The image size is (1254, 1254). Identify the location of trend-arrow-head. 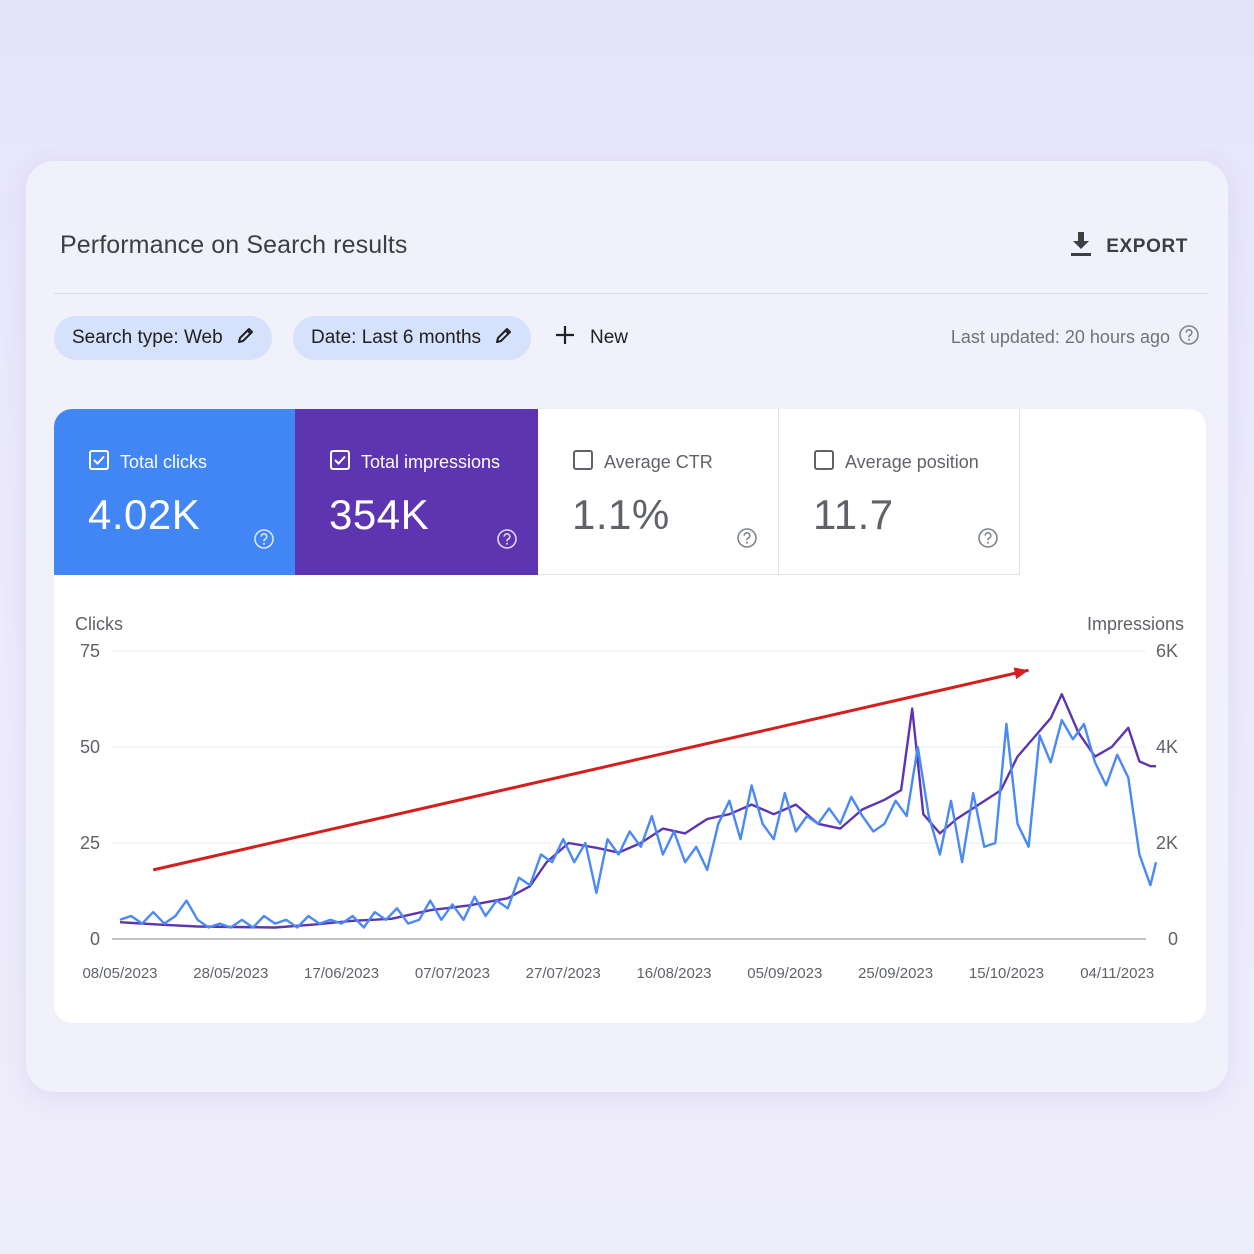
(1021, 673).